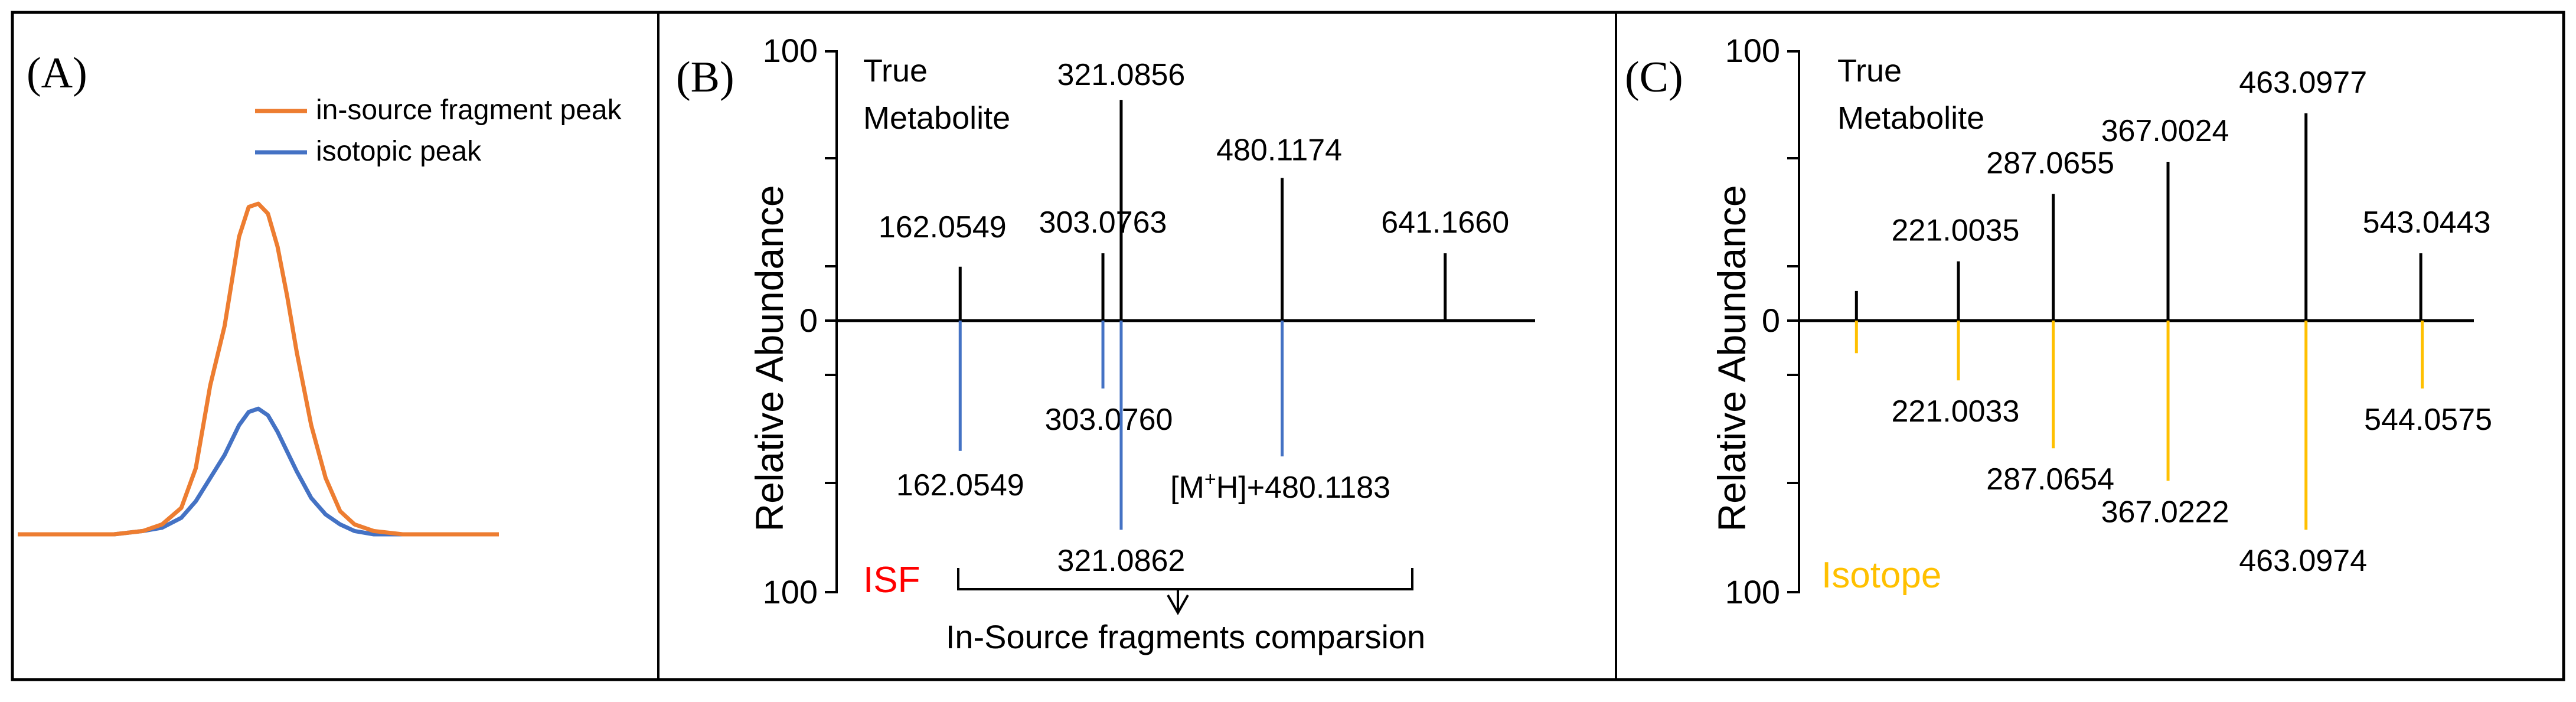  I want to click on panel-c-label: (C), so click(1654, 77).